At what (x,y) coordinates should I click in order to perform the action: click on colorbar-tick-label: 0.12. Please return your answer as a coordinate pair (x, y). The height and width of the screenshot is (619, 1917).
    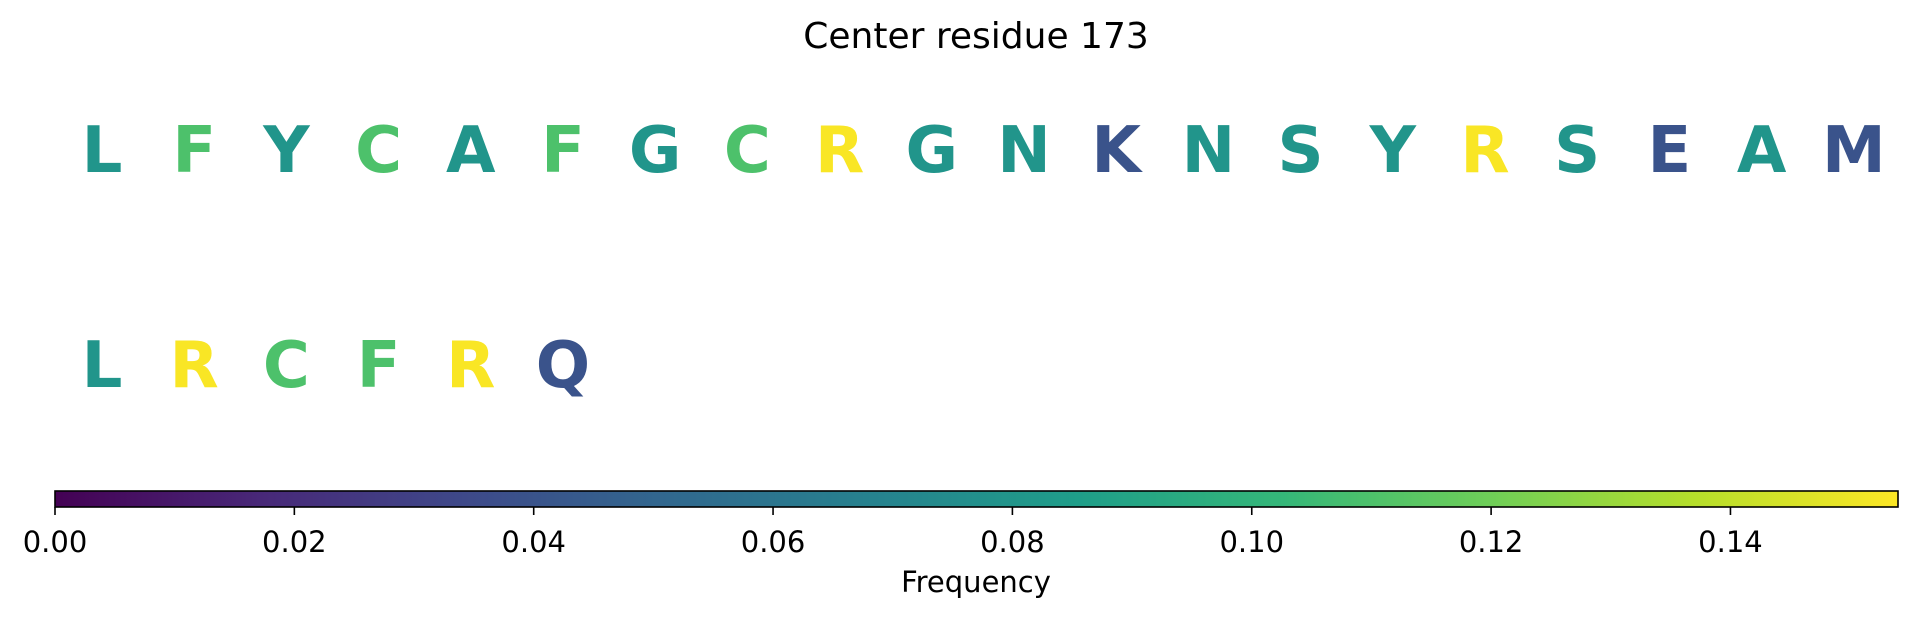
    Looking at the image, I should click on (1491, 542).